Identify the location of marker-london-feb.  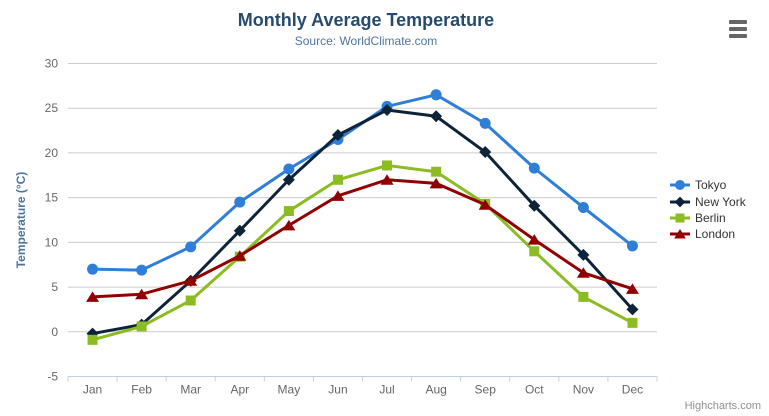
(142, 294).